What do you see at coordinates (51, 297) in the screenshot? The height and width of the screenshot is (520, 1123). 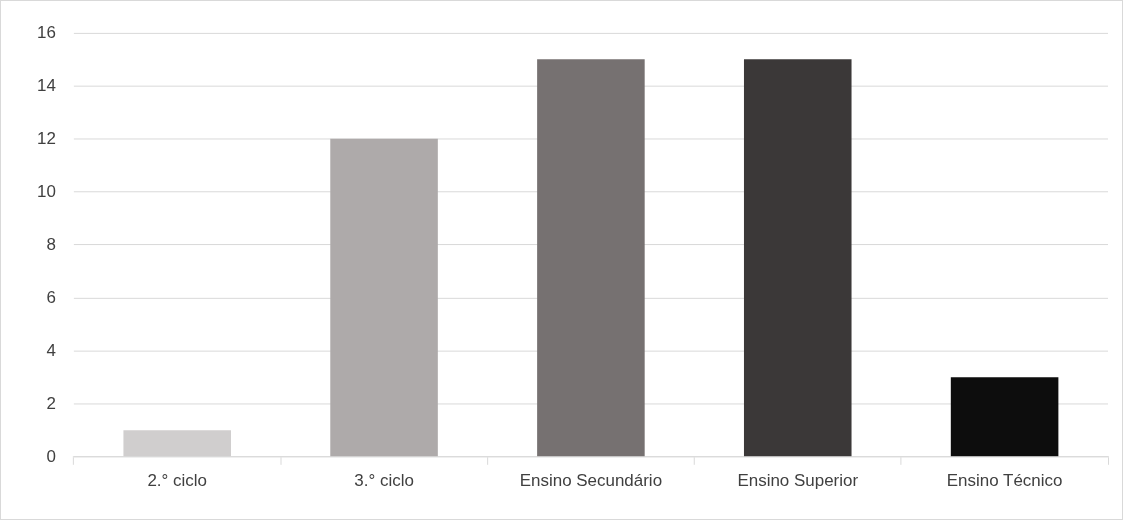 I see `y-tick-label: 6` at bounding box center [51, 297].